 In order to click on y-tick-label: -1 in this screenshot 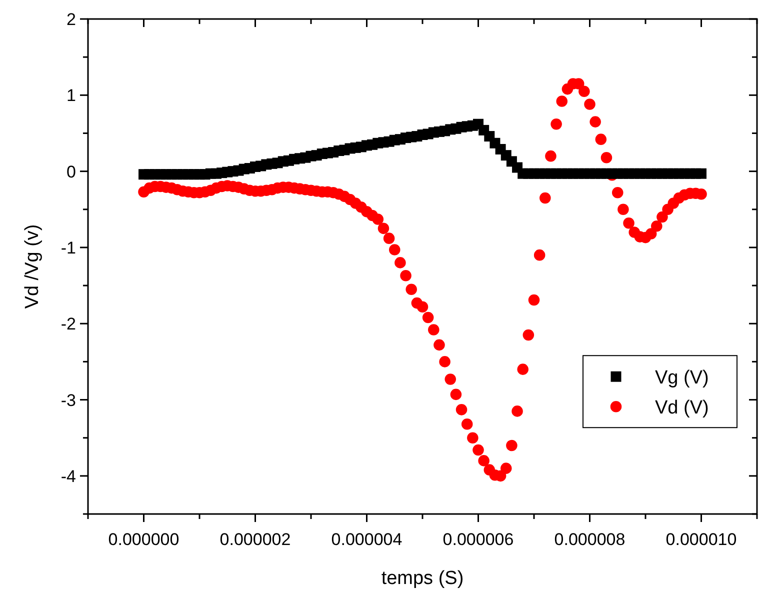, I will do `click(68, 248)`.